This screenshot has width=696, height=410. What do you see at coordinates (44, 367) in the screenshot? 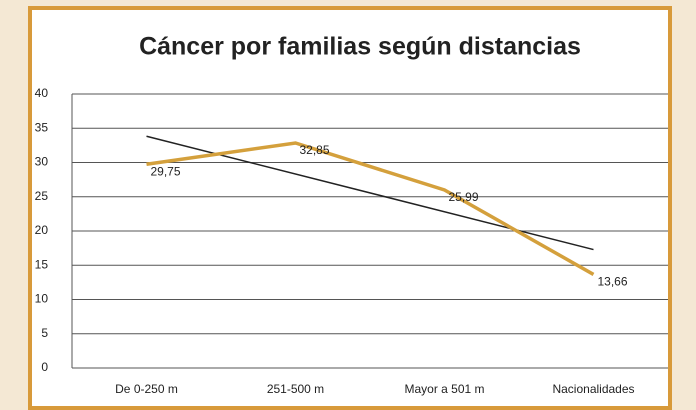
I see `y-tick-label: 0` at bounding box center [44, 367].